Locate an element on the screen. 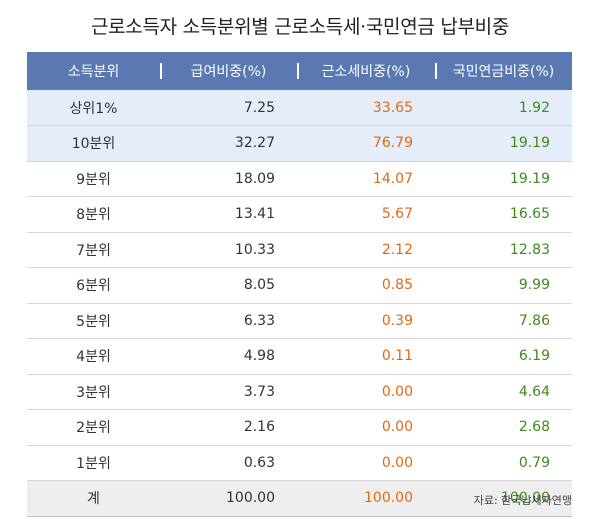 Image resolution: width=600 pixels, height=530 pixels. pension-share-cell: 4.64 is located at coordinates (534, 391).